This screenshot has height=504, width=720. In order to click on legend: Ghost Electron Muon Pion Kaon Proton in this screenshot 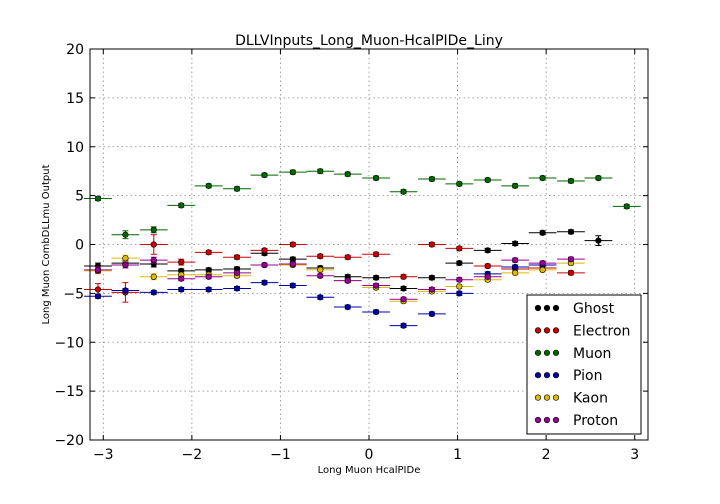, I will do `click(584, 364)`.